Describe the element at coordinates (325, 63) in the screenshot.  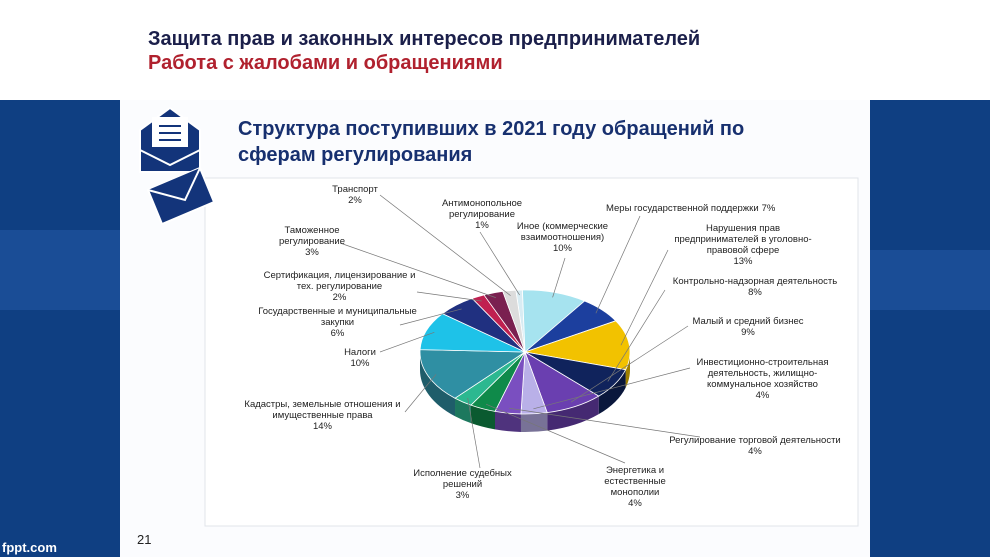
I see `header-subtitle: Работа с жалобами и обращениями` at that location.